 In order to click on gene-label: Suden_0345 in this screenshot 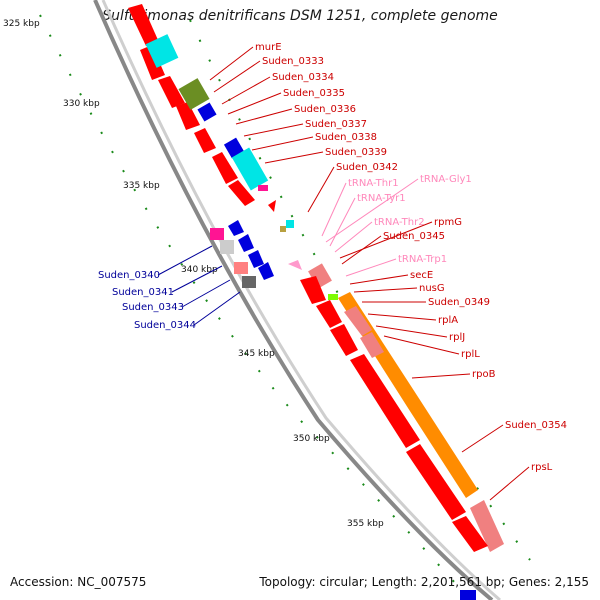, I will do `click(414, 236)`.